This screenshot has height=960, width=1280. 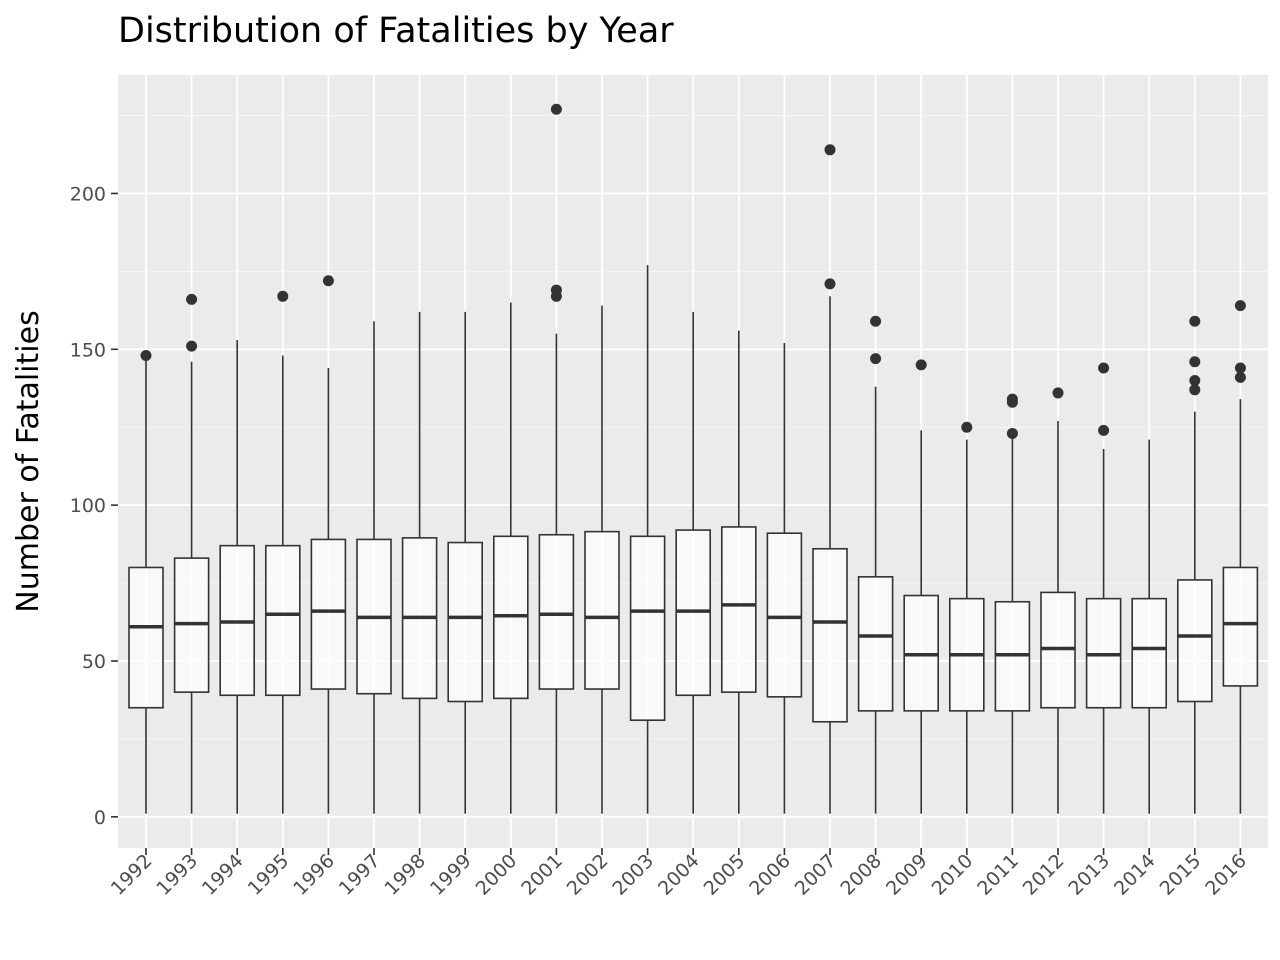 I want to click on box-1992, so click(x=146, y=582).